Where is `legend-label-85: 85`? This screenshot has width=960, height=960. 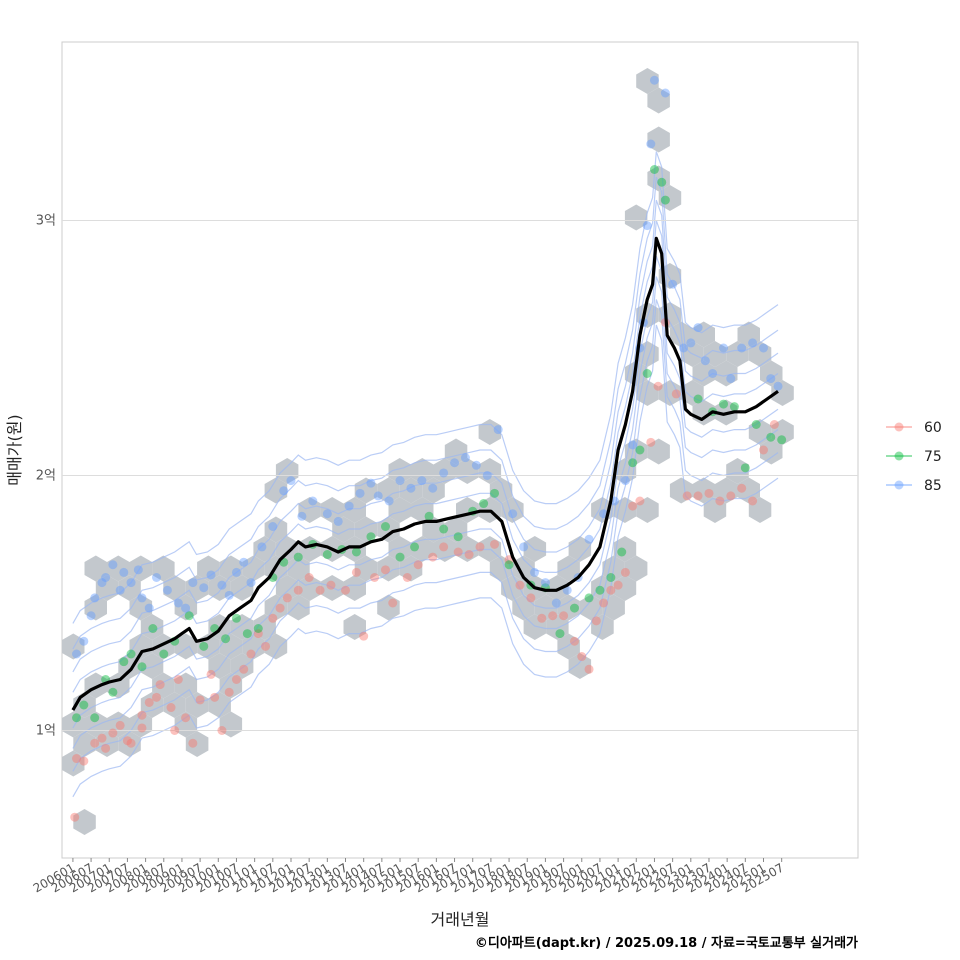 legend-label-85: 85 is located at coordinates (933, 486).